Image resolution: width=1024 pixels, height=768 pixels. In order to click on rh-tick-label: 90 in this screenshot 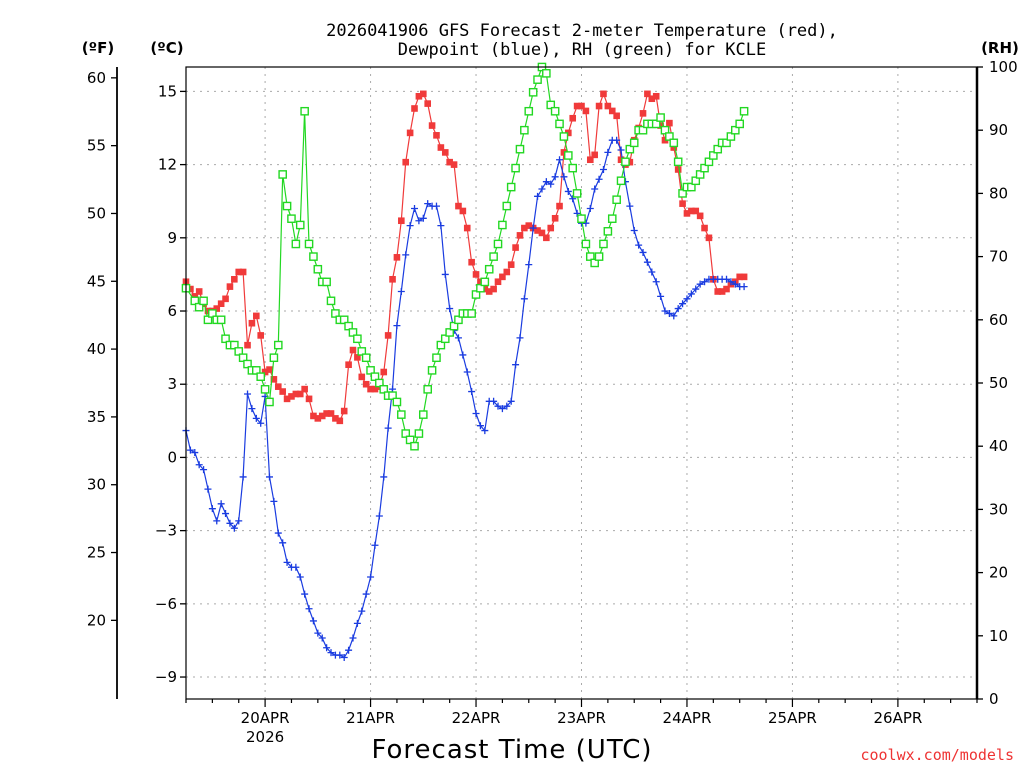, I will do `click(998, 130)`.